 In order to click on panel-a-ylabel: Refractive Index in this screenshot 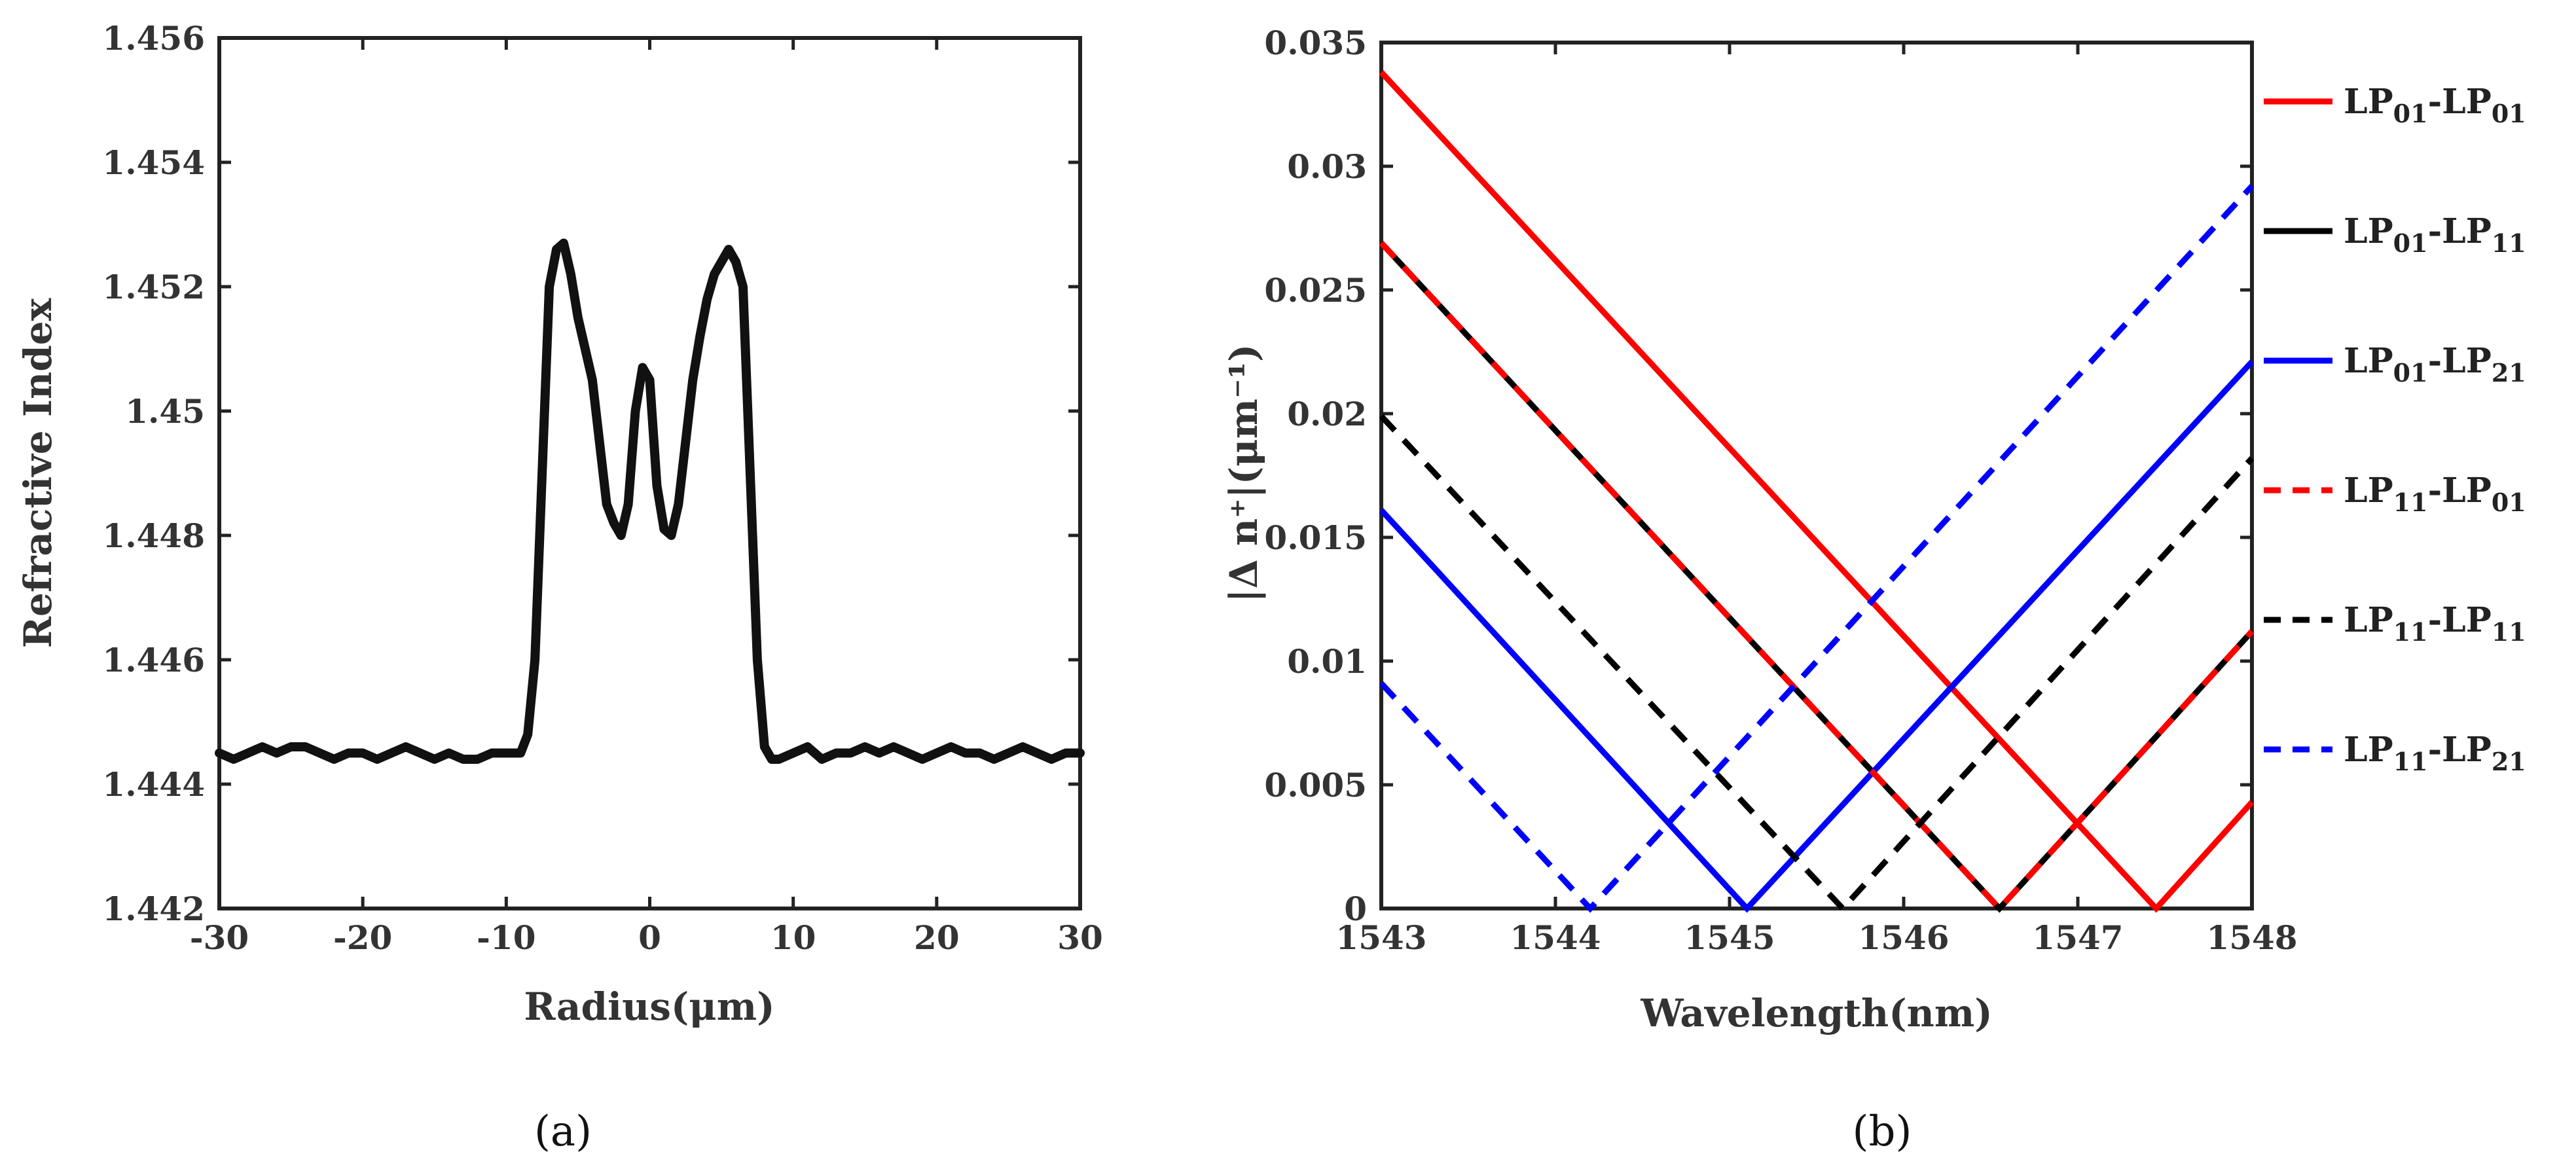, I will do `click(38, 473)`.